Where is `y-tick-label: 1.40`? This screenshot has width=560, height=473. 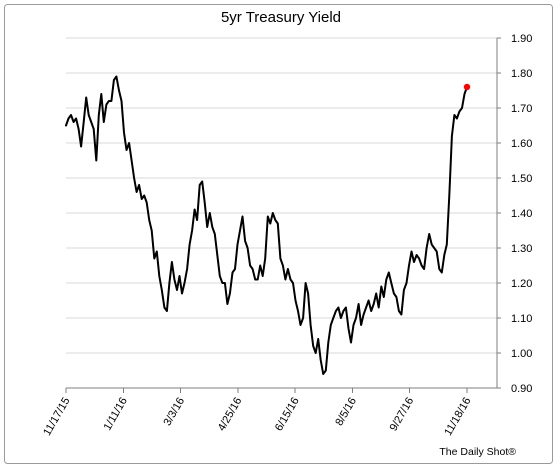 y-tick-label: 1.40 is located at coordinates (521, 214).